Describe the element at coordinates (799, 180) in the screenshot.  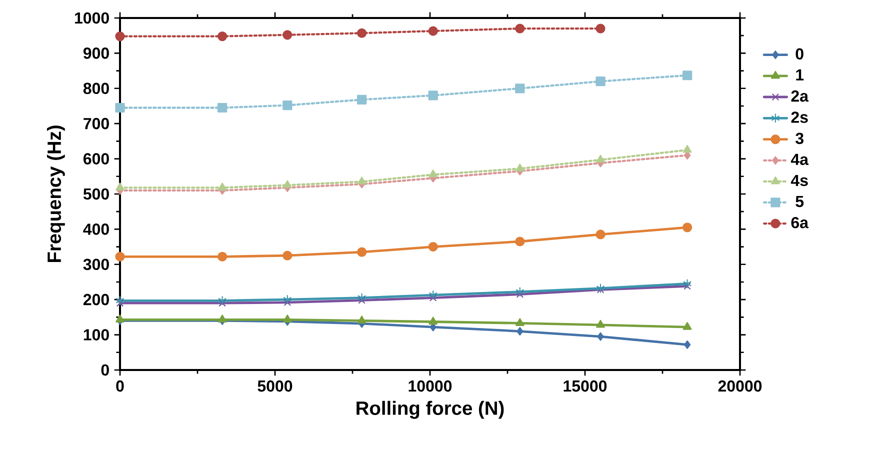
I see `legend-label: 4s` at that location.